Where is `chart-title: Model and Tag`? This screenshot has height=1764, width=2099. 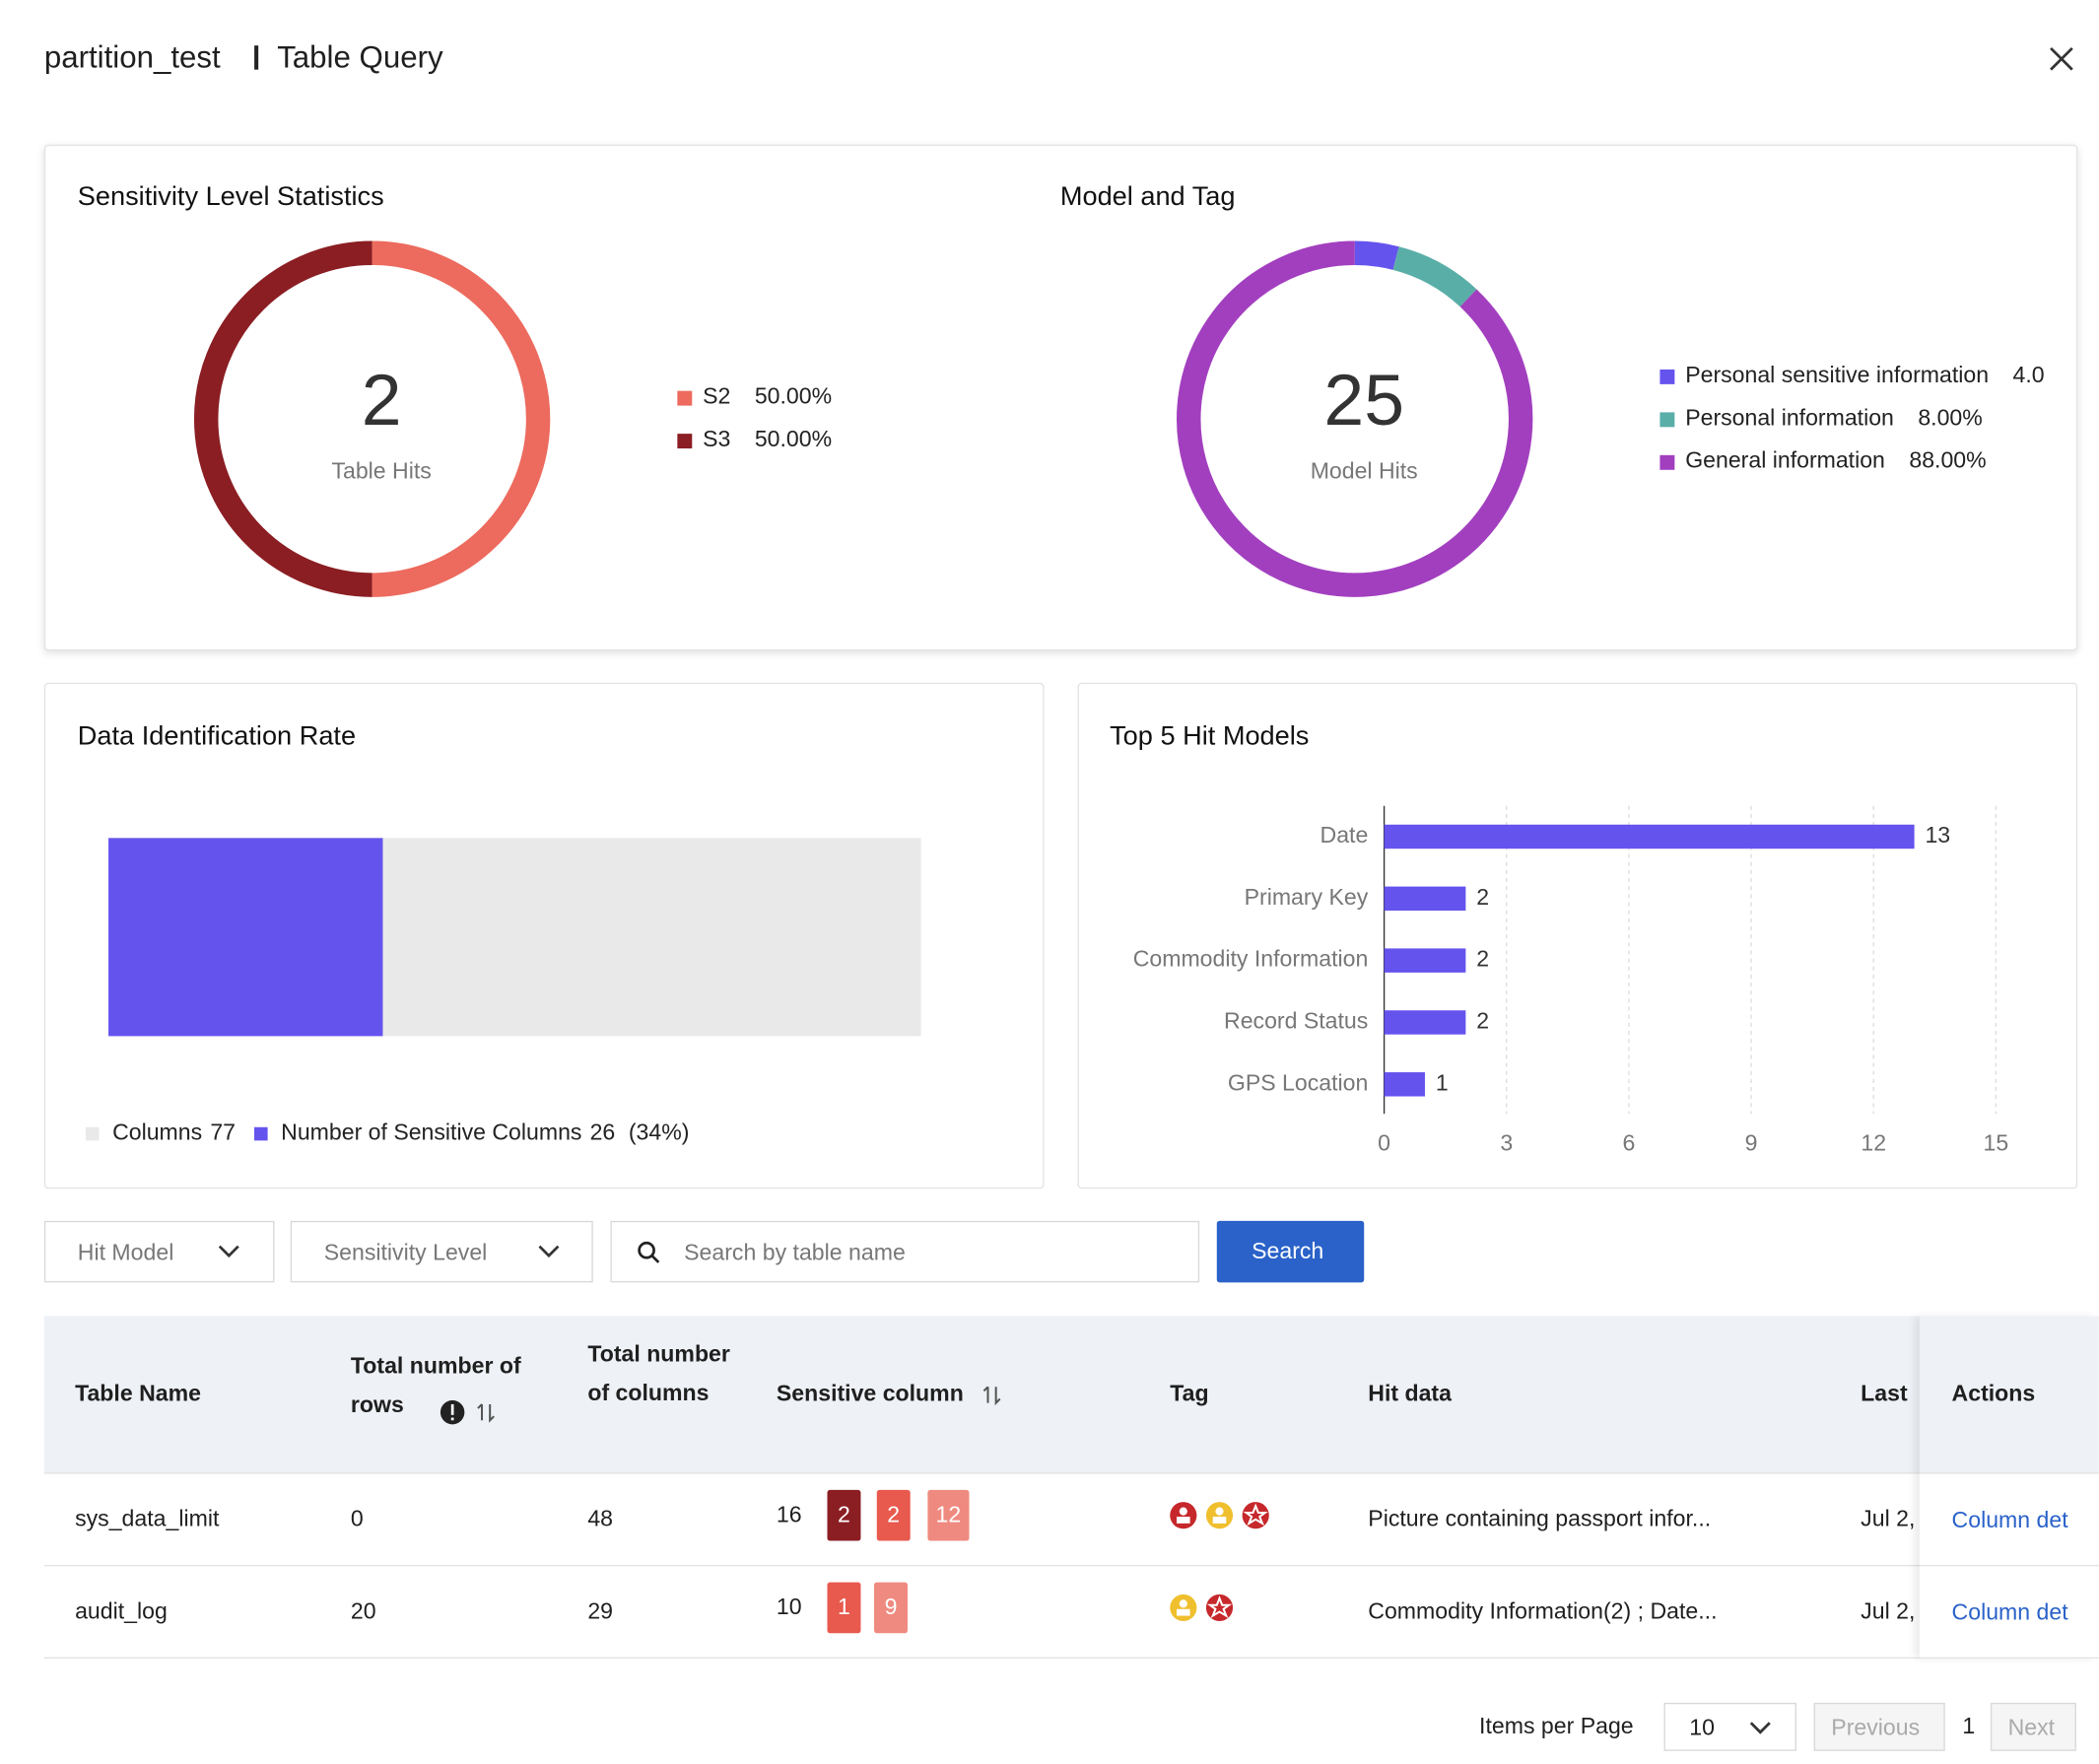 chart-title: Model and Tag is located at coordinates (1148, 195).